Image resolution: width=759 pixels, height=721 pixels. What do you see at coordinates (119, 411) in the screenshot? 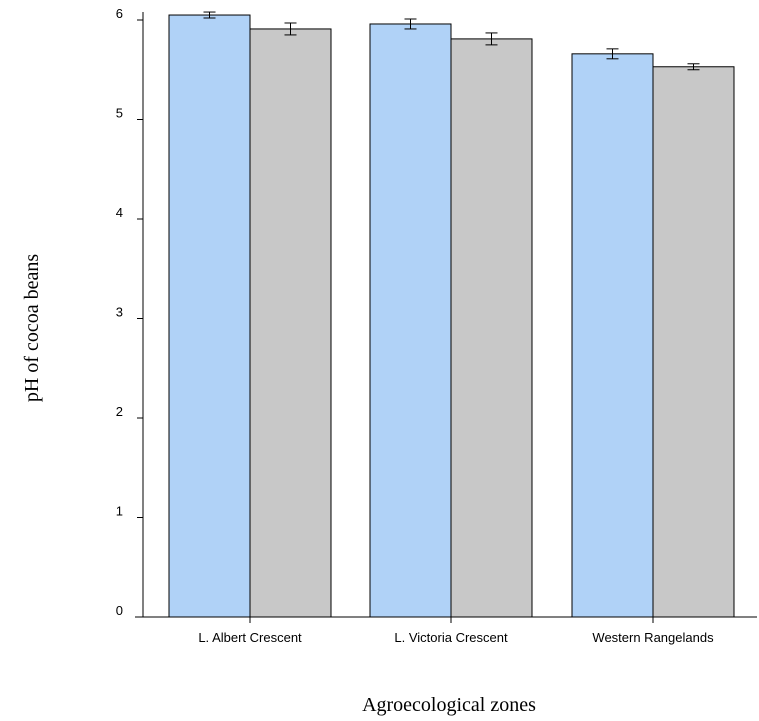
I see `y-tick-label: 2` at bounding box center [119, 411].